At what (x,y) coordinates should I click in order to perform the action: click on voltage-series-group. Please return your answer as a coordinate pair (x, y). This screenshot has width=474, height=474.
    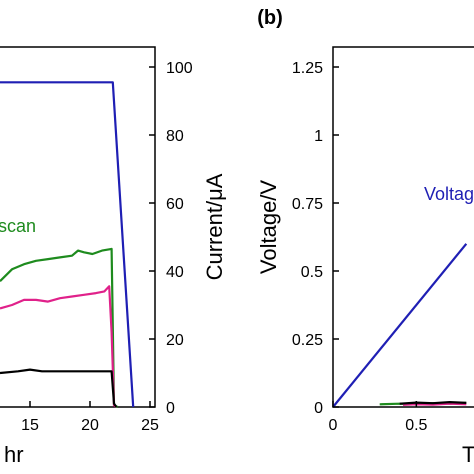
    Looking at the image, I should click on (400, 325).